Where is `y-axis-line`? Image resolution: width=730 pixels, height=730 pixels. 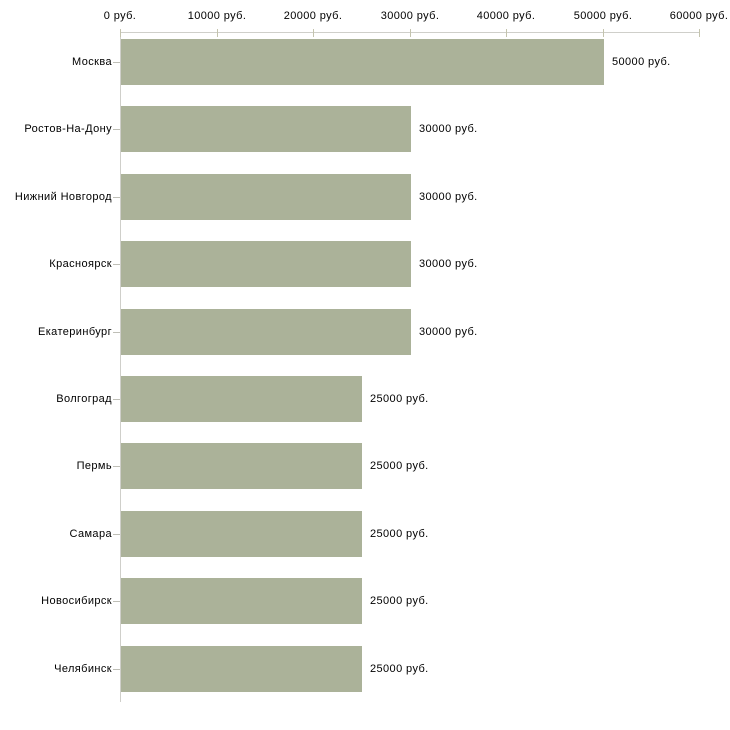 y-axis-line is located at coordinates (120, 367).